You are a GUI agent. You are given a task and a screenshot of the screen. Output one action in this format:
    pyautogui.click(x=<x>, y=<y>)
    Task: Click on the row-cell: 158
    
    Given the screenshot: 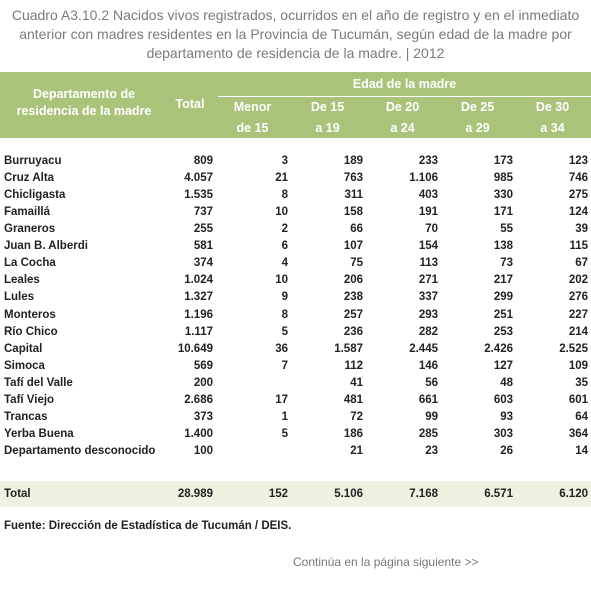 What is the action you would take?
    pyautogui.click(x=353, y=212)
    